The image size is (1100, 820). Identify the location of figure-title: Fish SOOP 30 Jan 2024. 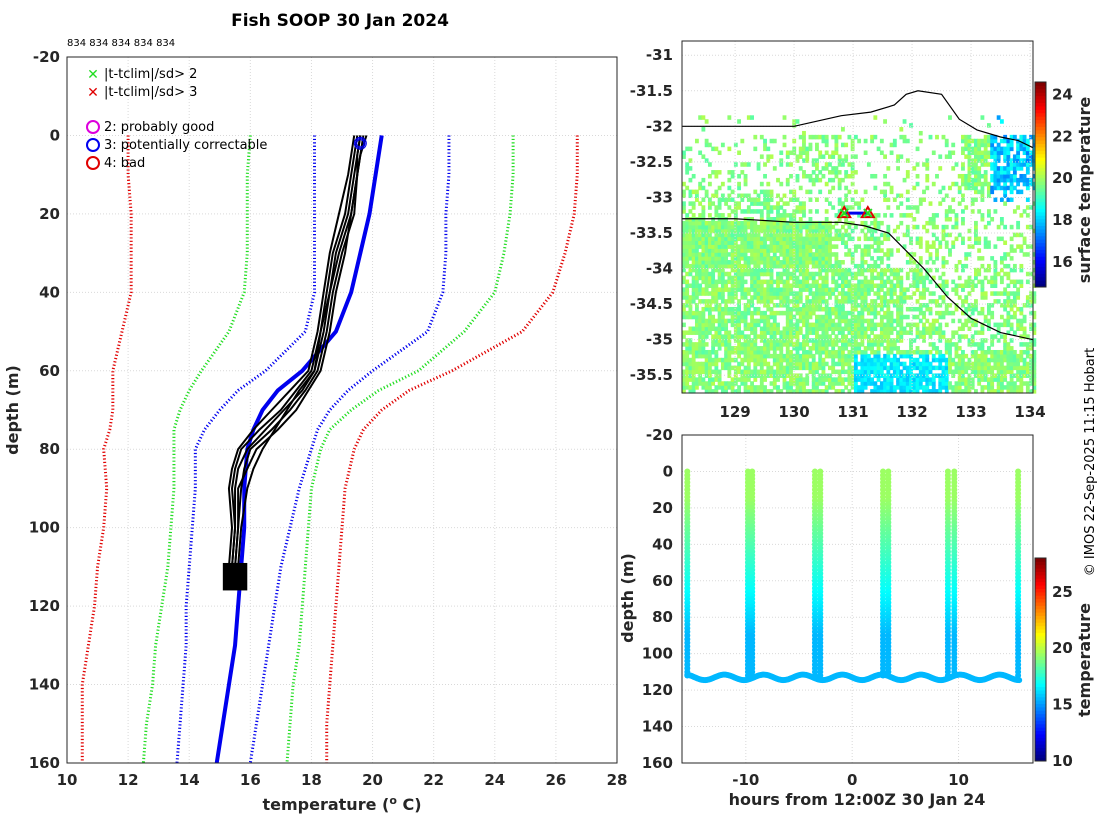
(340, 21).